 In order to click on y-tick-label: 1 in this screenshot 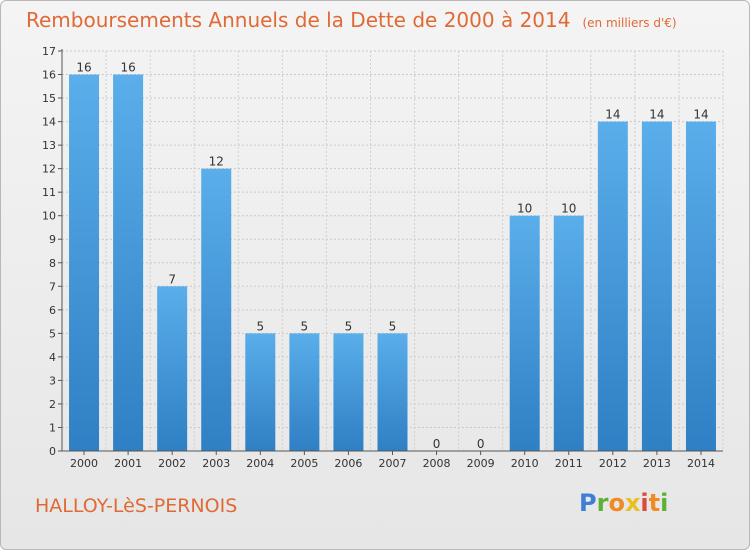, I will do `click(52, 427)`.